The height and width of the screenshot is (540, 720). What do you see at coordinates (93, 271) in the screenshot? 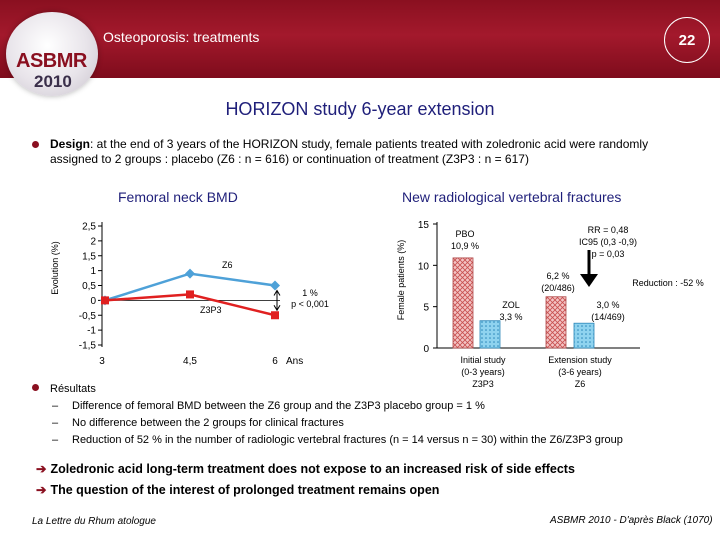
I see `bmd-y-tick-label: 1` at bounding box center [93, 271].